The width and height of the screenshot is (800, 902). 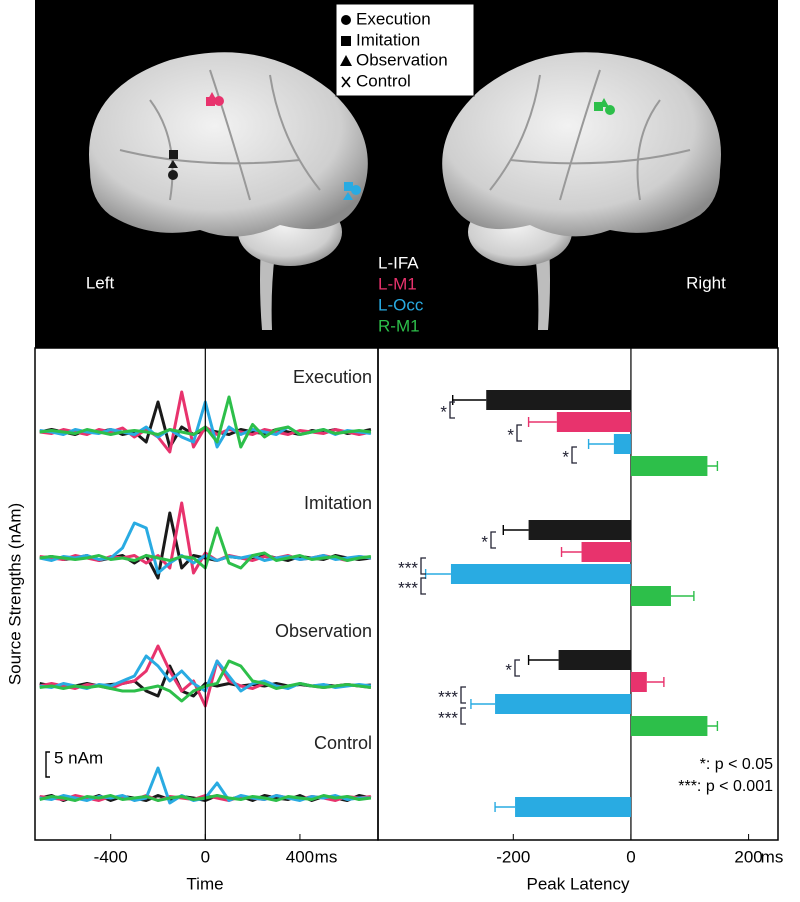 I want to click on significance-legend: *: p < 0.05, so click(x=736, y=764).